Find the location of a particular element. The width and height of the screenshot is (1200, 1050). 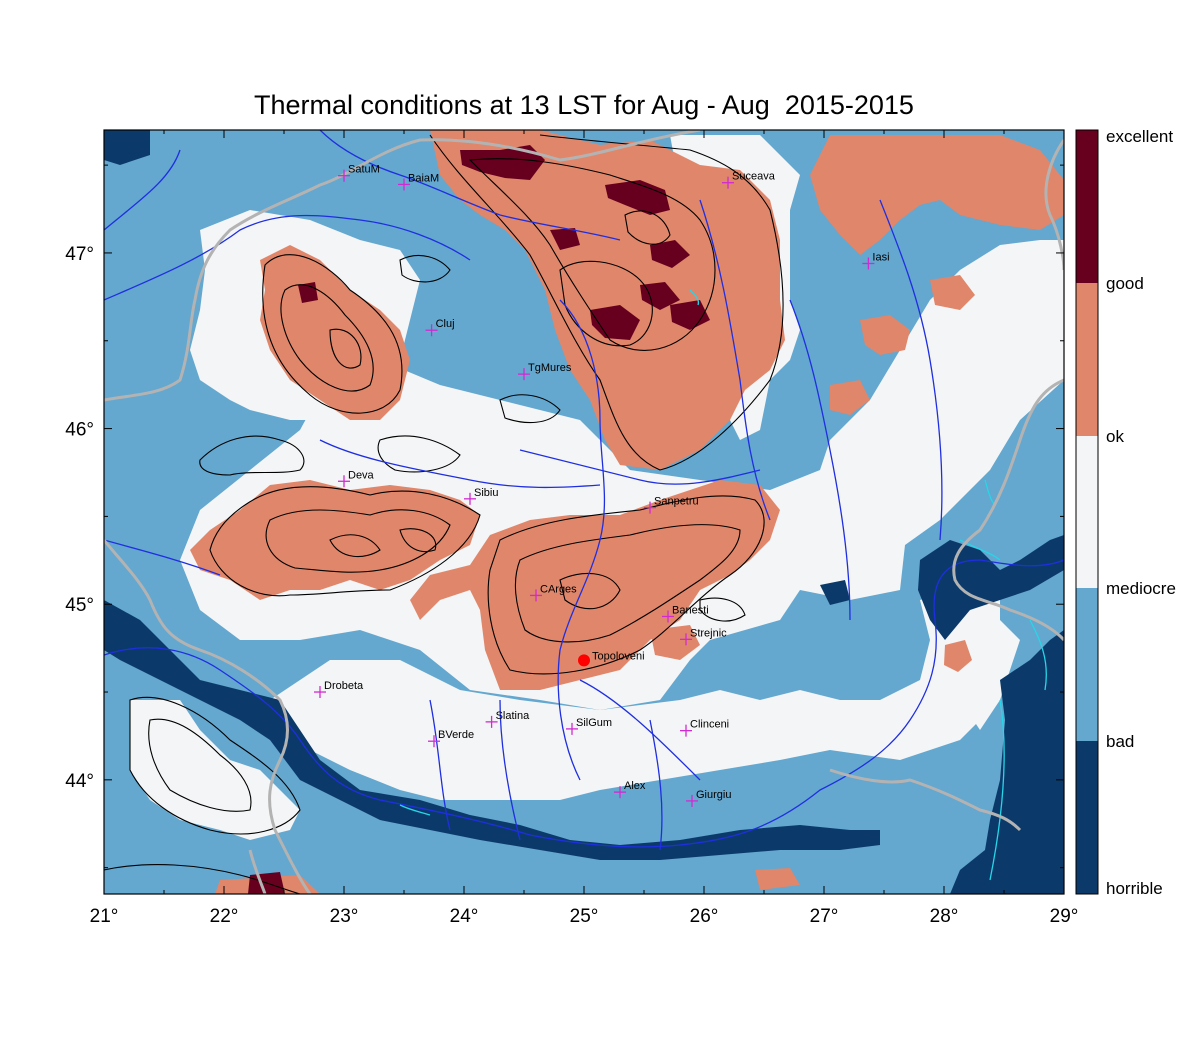

city-cluj: Cluj is located at coordinates (440, 327).